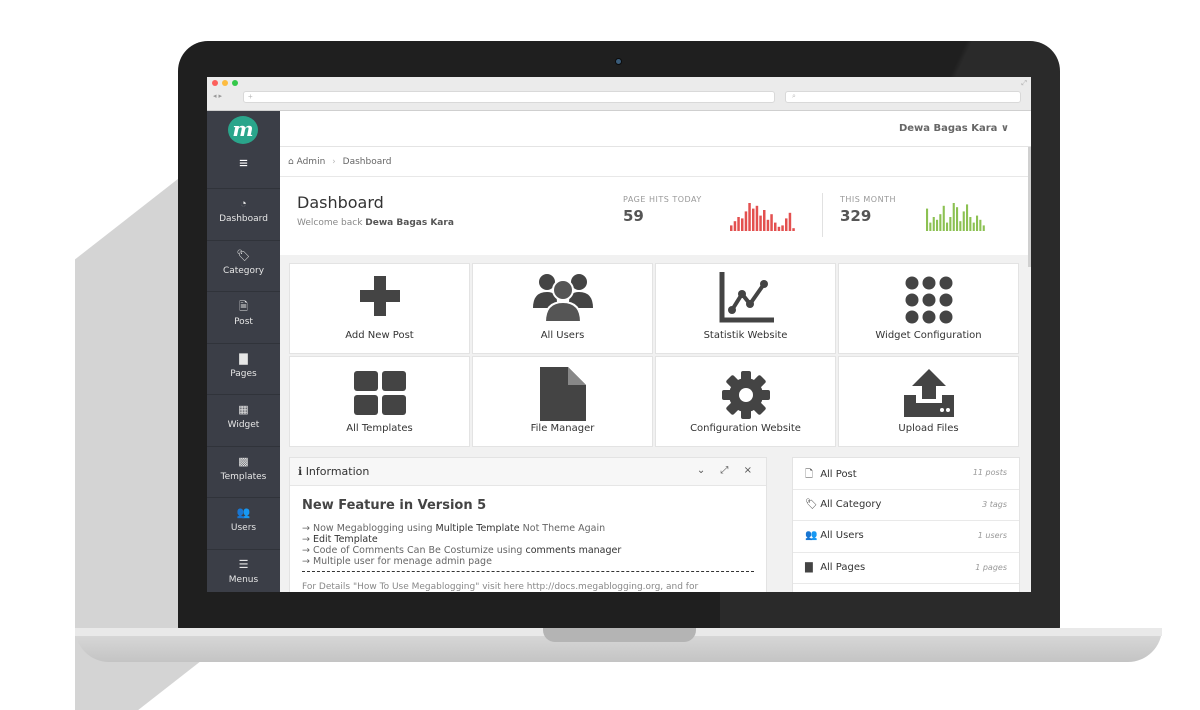 This screenshot has width=1200, height=710. What do you see at coordinates (528, 472) in the screenshot?
I see `information-panel-header: ℹ Information ⌄ ⤢ ×` at bounding box center [528, 472].